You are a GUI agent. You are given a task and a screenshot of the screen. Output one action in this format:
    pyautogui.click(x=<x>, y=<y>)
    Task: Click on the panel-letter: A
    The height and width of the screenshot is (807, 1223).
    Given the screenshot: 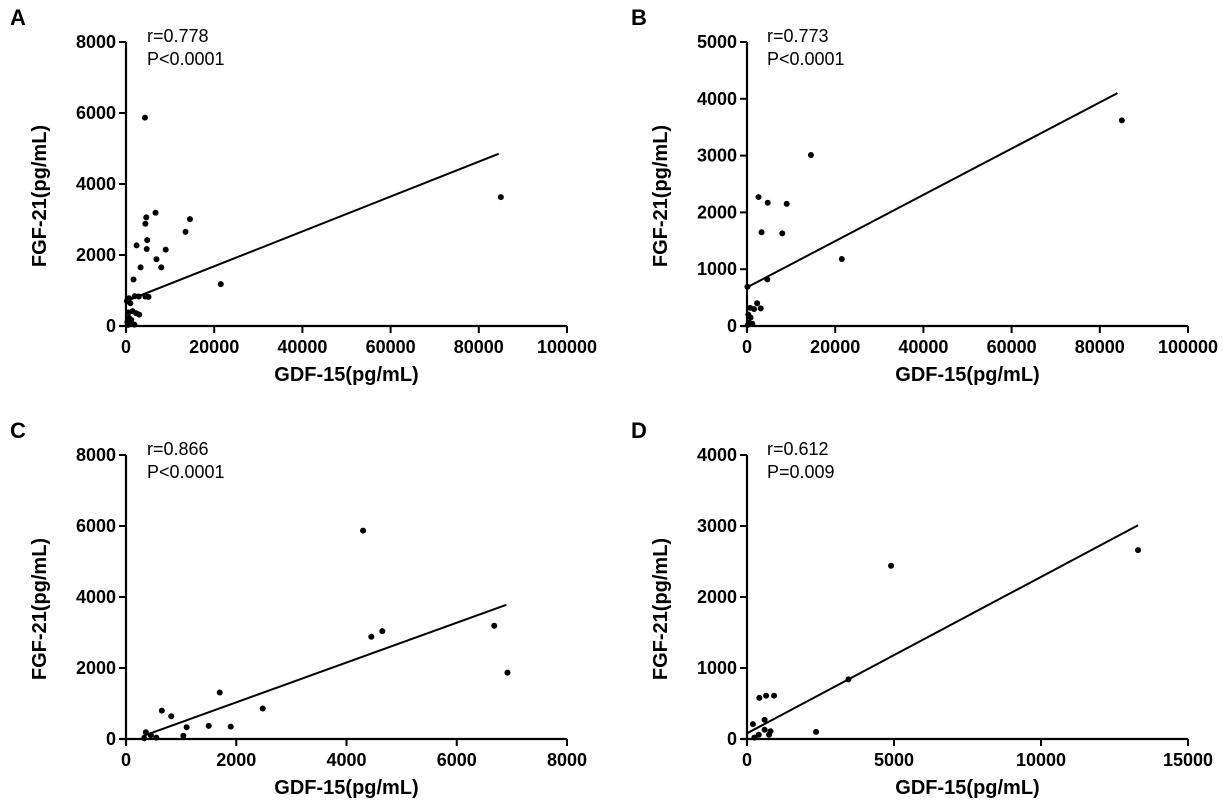 What is the action you would take?
    pyautogui.click(x=18, y=17)
    